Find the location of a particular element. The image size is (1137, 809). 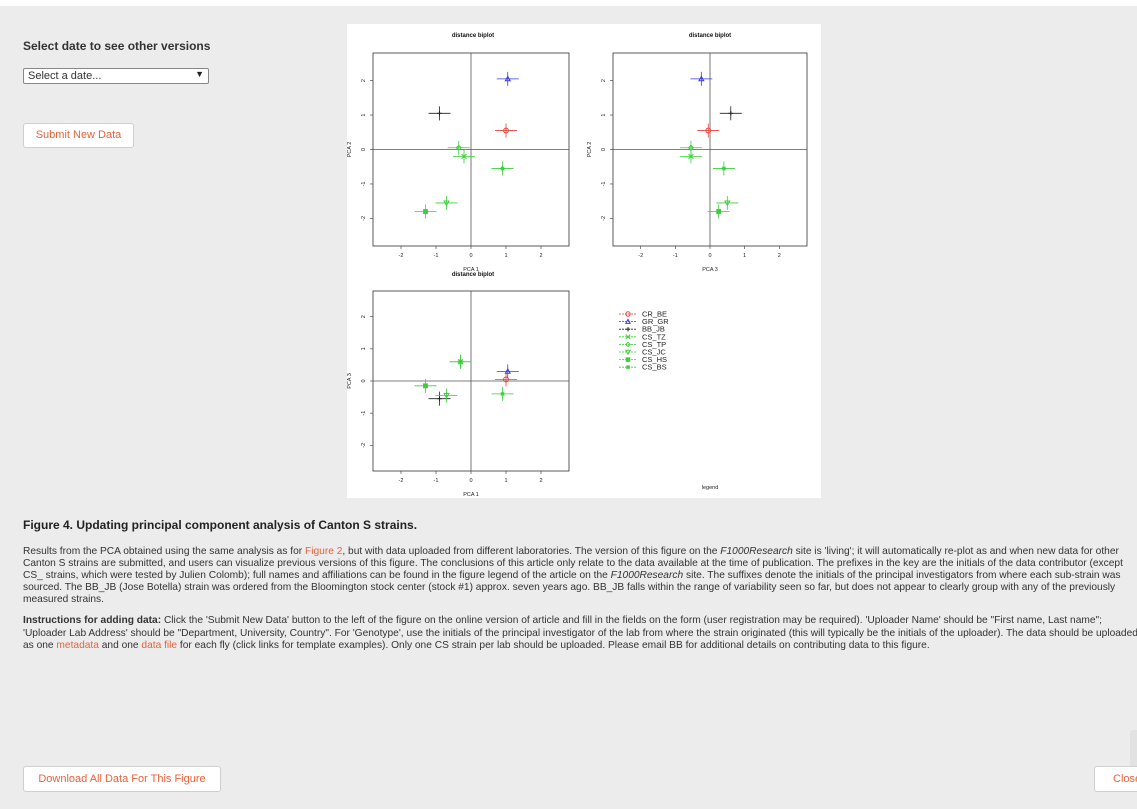

legend-label: CS_BS is located at coordinates (654, 367).